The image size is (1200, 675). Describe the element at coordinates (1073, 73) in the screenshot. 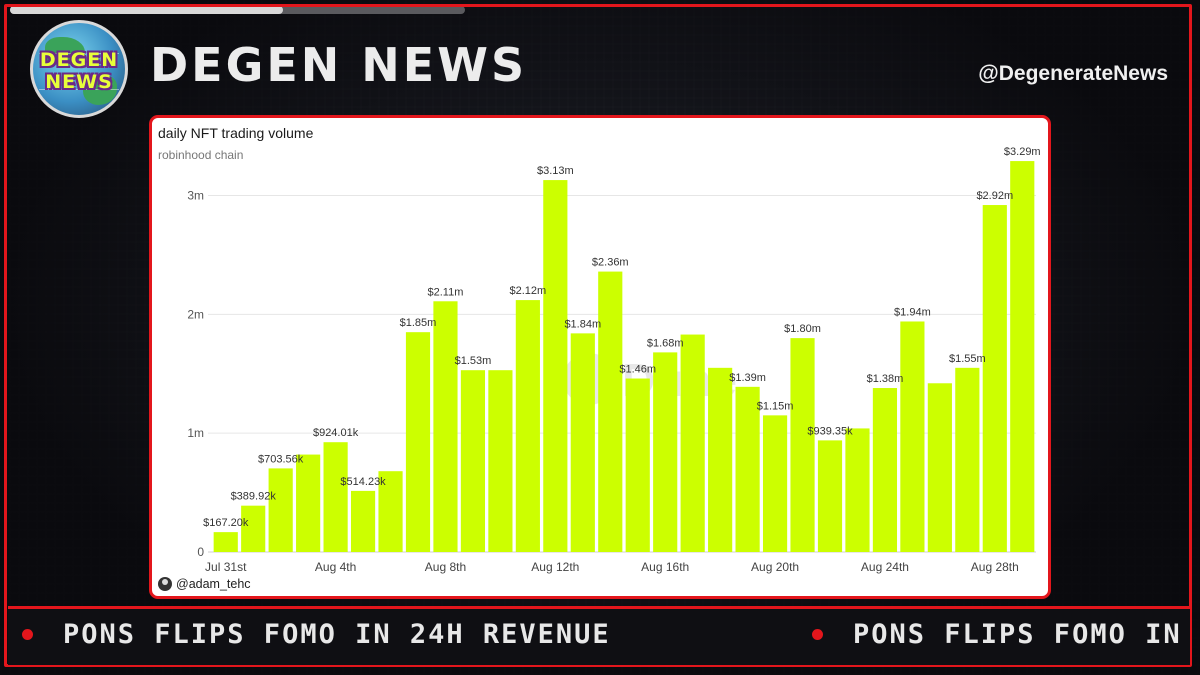

I see `social-handle: @DegenerateNews` at that location.